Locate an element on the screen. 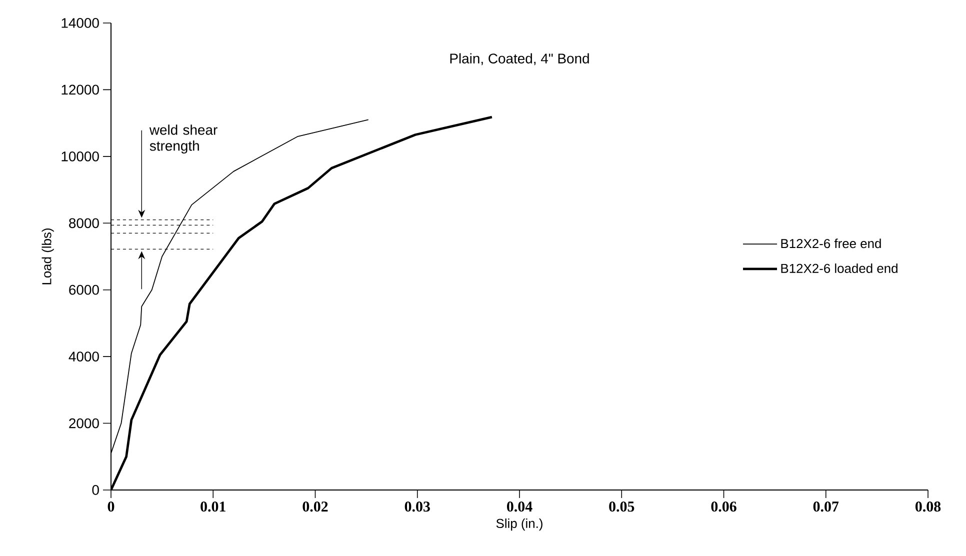 This screenshot has height=556, width=966. text: Plain, Coated, 4" Bond is located at coordinates (519, 59).